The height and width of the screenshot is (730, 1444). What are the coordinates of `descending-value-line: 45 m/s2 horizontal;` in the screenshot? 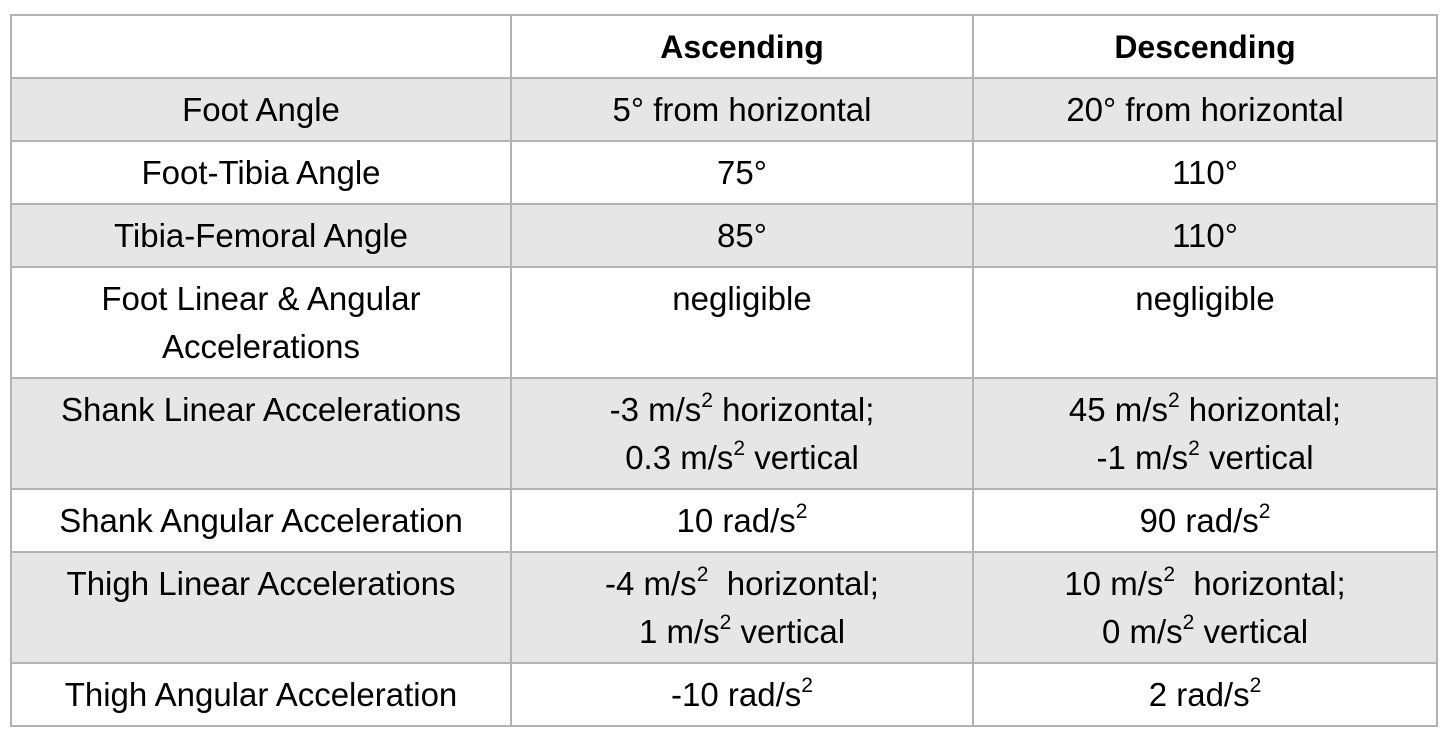 It's located at (1205, 410).